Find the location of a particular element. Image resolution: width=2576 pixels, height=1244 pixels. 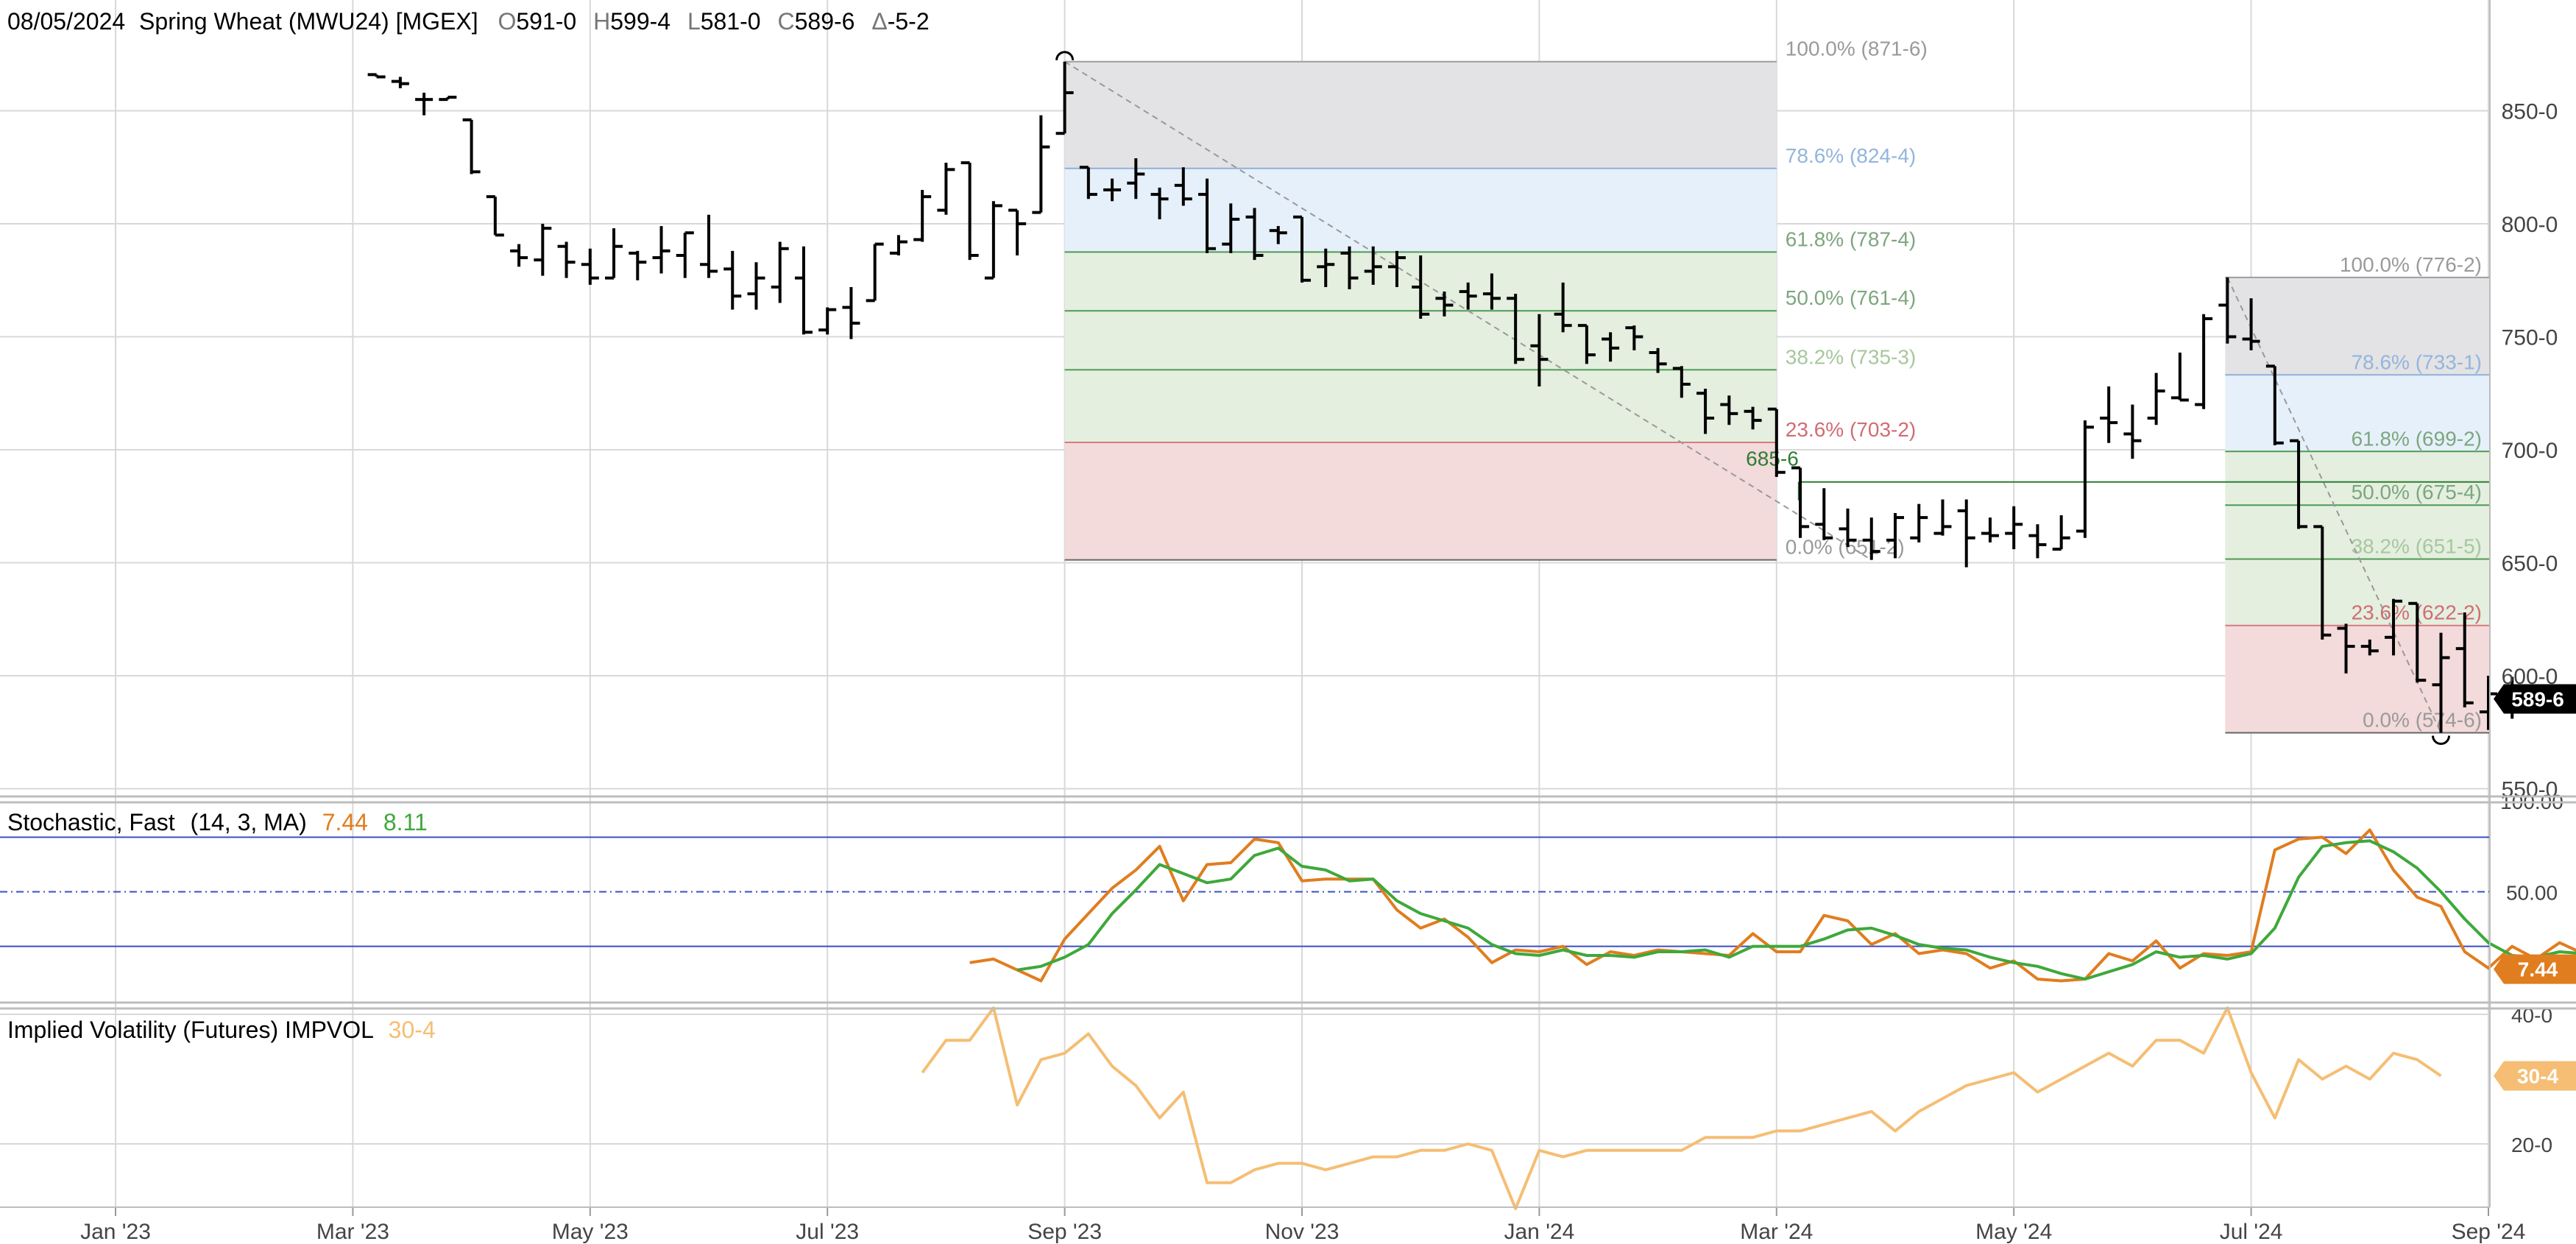

last-price-label: 589-6 is located at coordinates (2537, 699).